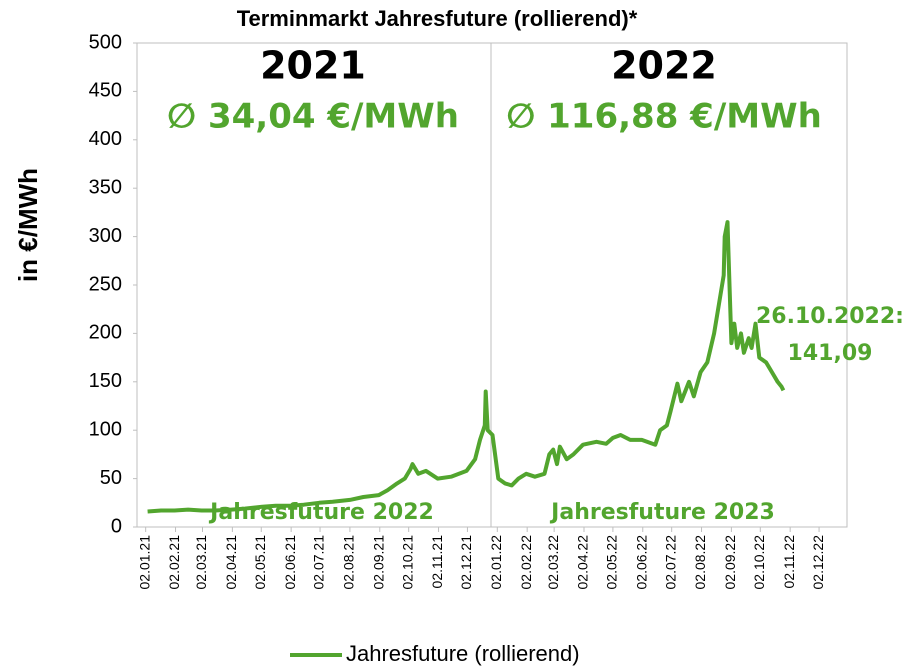  Describe the element at coordinates (496, 562) in the screenshot. I see `x-tick-label: 02.01.22` at that location.